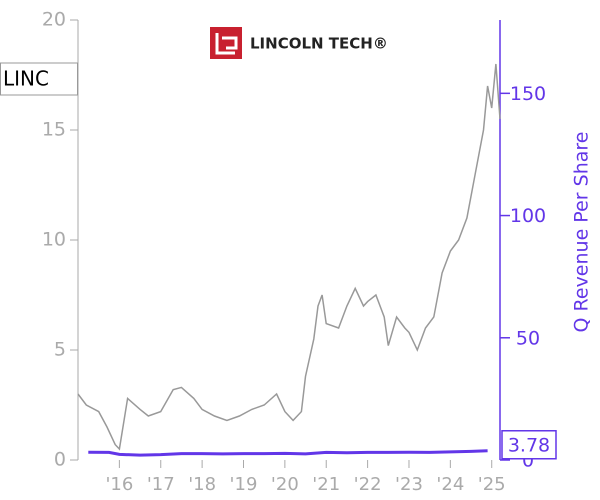  Describe the element at coordinates (119, 484) in the screenshot. I see `x-tick-label: '16` at that location.